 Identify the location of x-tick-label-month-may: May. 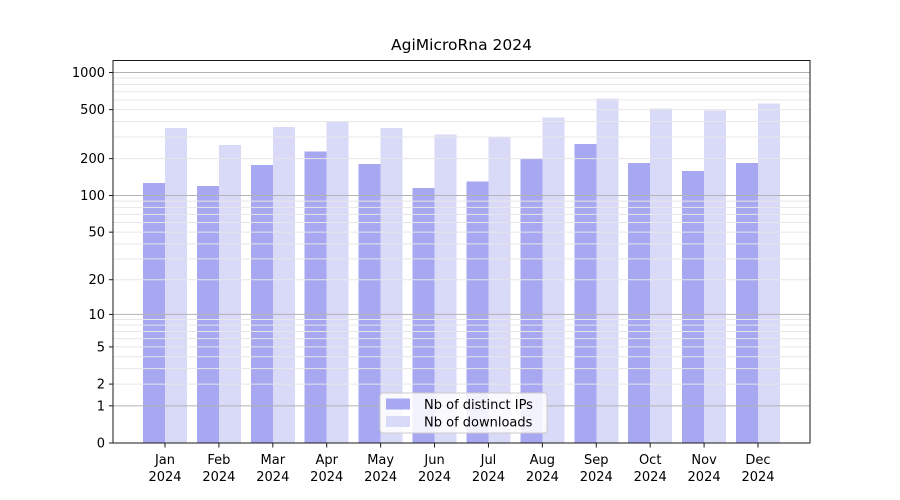
(380, 460).